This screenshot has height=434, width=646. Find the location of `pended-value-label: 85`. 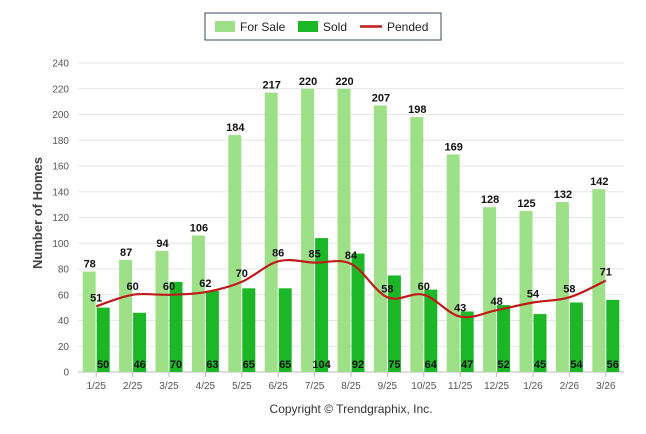

pended-value-label: 85 is located at coordinates (314, 255).